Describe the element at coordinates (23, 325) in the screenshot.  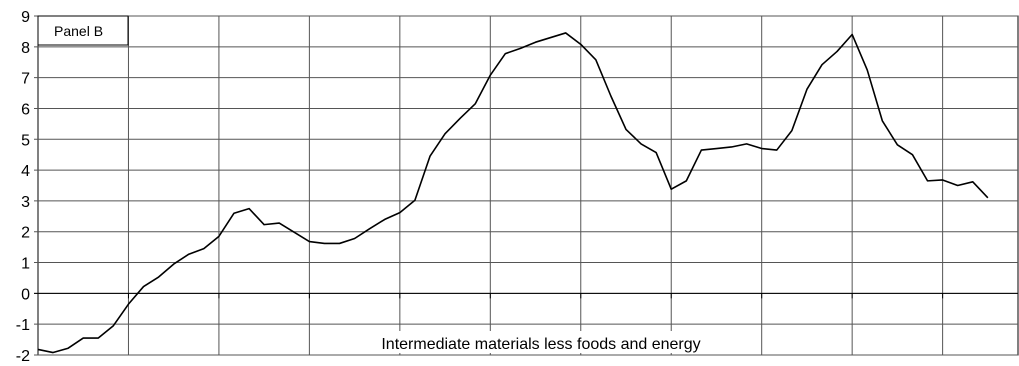
I see `y-tick-label: -1` at that location.